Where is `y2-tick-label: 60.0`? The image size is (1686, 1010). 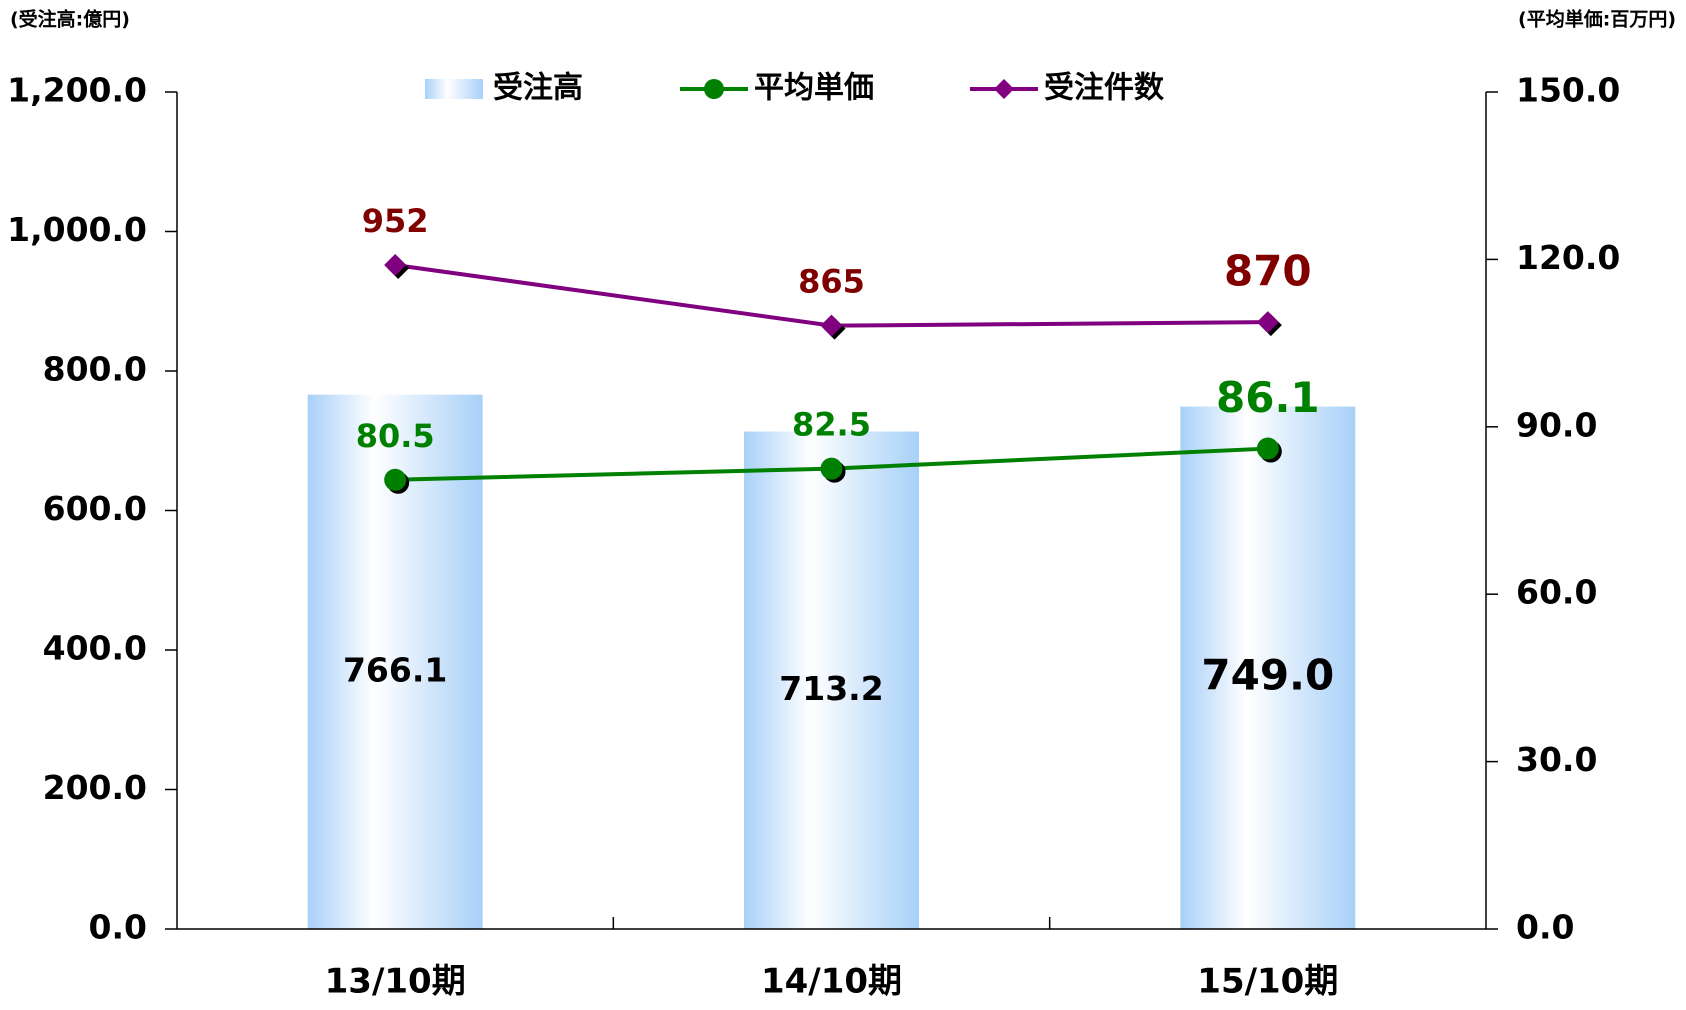 y2-tick-label: 60.0 is located at coordinates (1556, 592).